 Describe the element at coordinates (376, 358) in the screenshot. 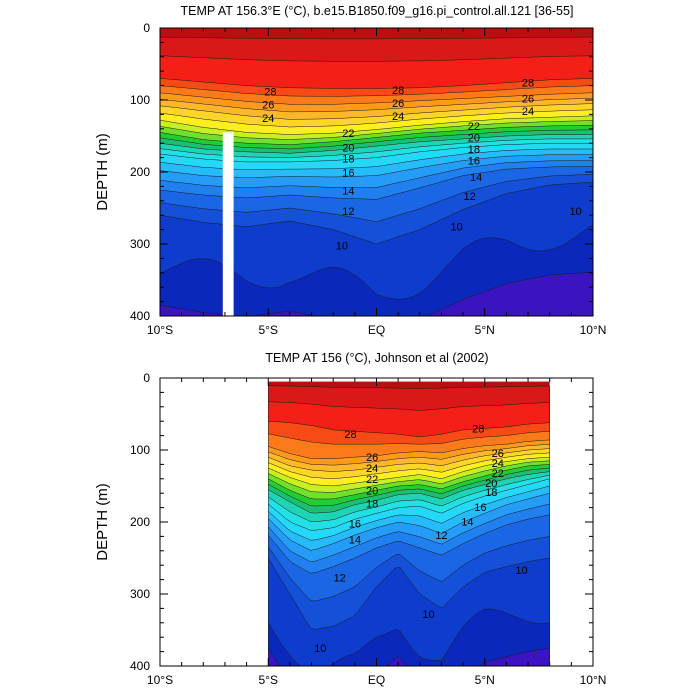

I see `panel-title: TEMP AT 156 (°C), Johnson et al (2002)` at that location.